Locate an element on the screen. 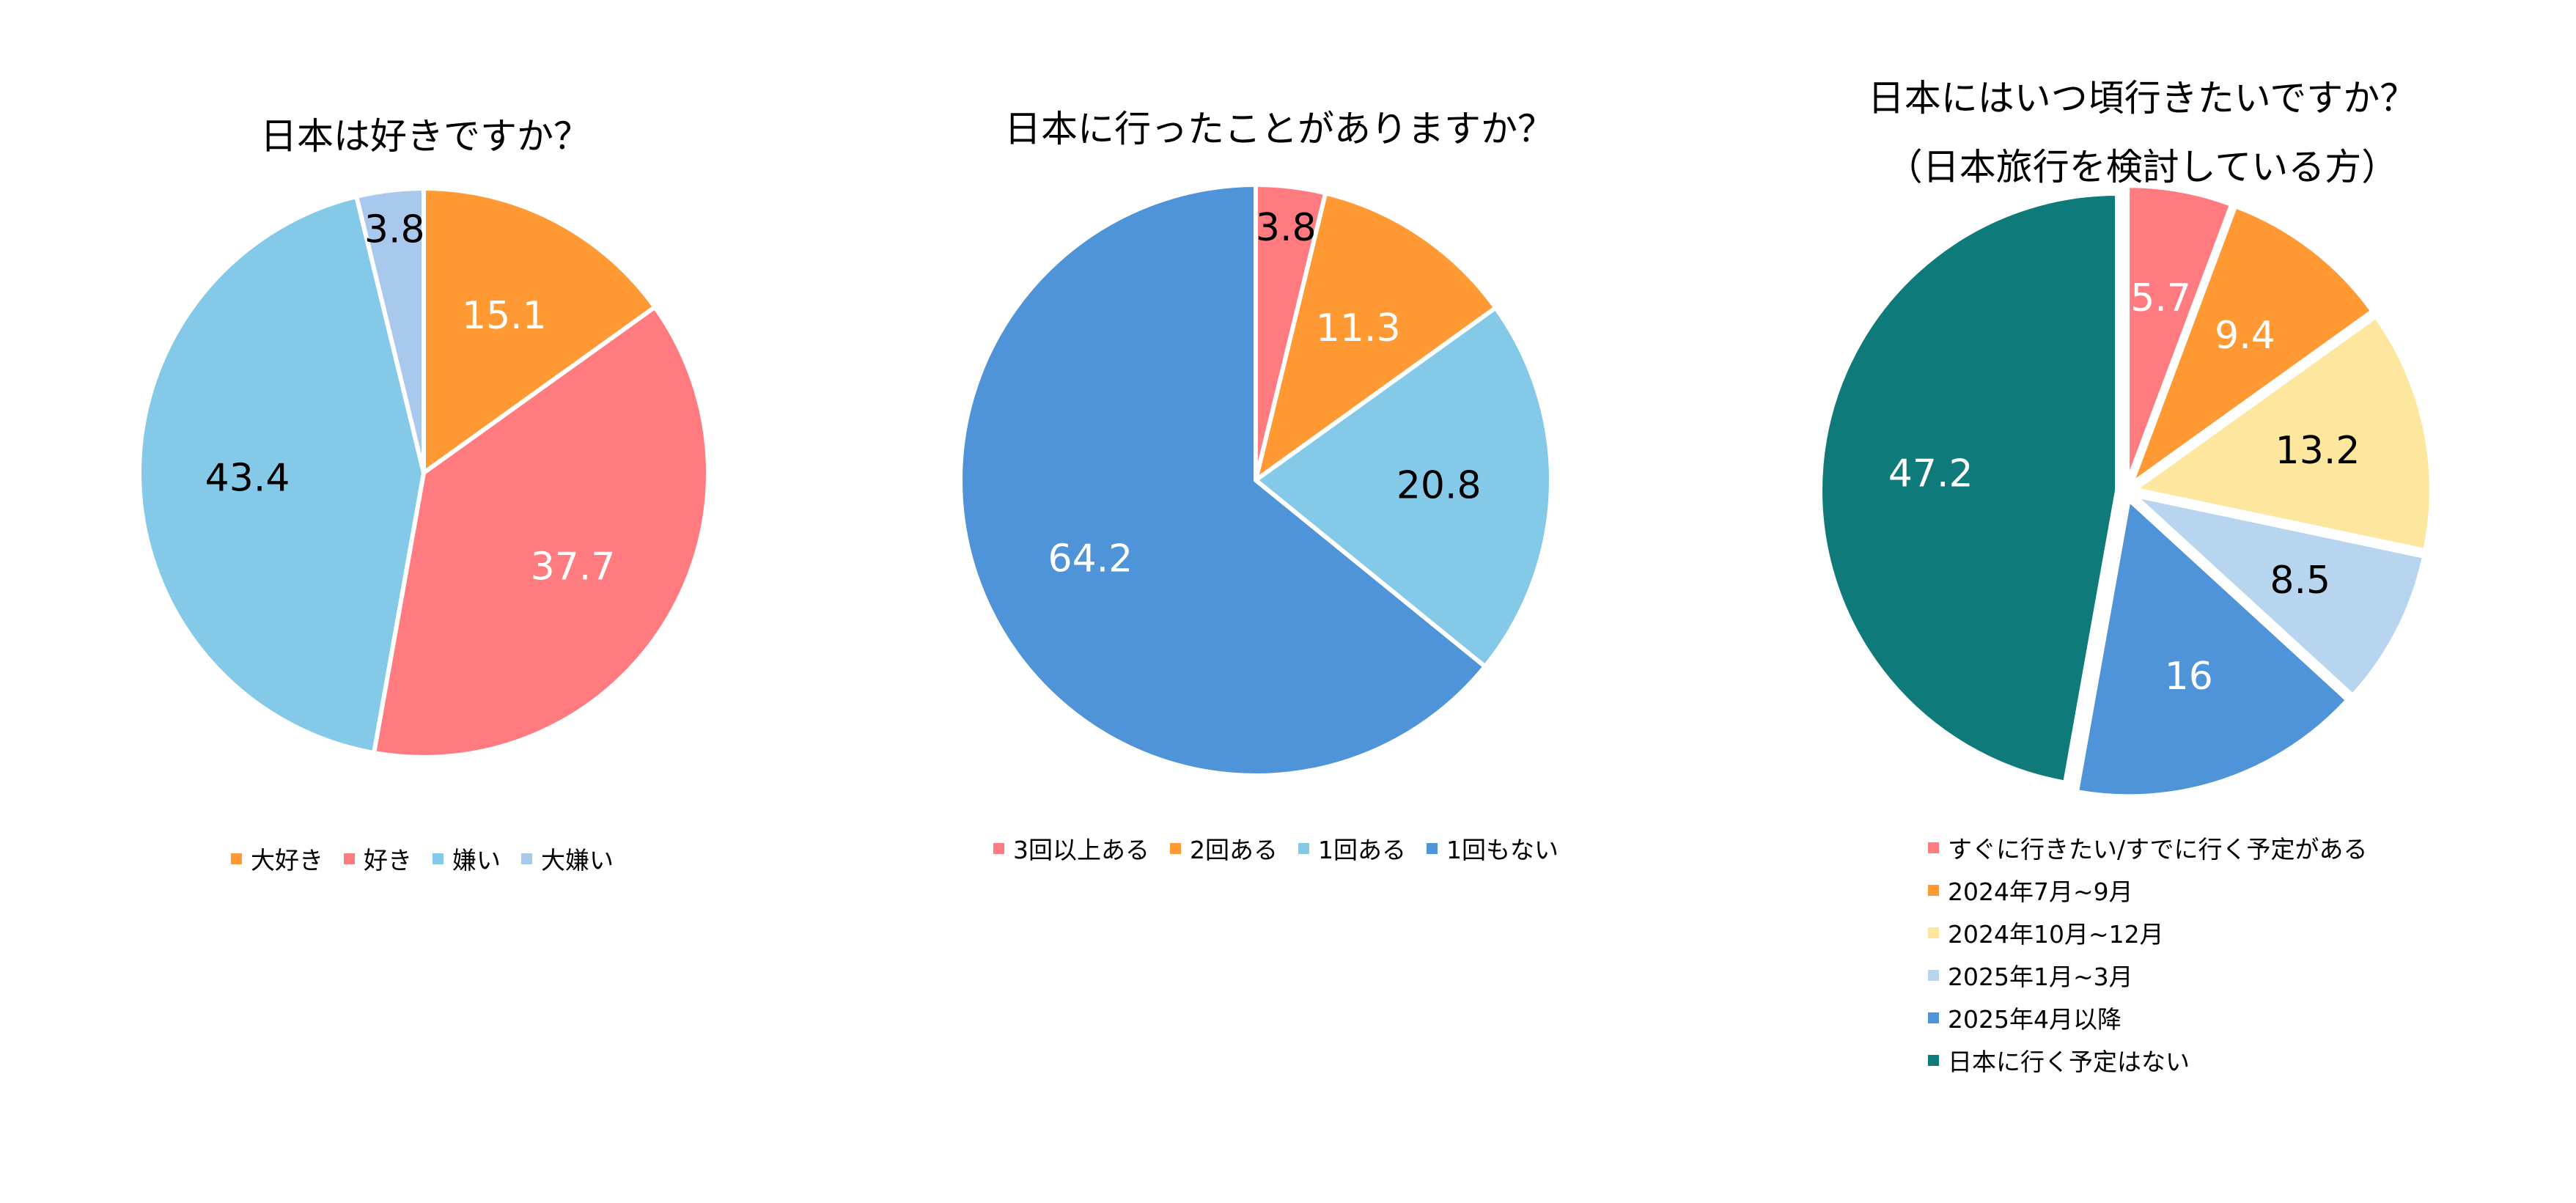 The image size is (2576, 1203). pie-svg: 5.7 9.4 13.2 8.5 16 47.2 is located at coordinates (2126, 491).